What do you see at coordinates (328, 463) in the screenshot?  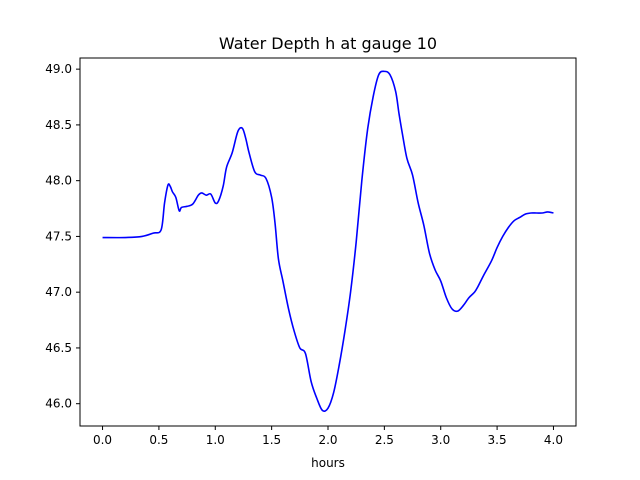 I see `x-axis-label: hours` at bounding box center [328, 463].